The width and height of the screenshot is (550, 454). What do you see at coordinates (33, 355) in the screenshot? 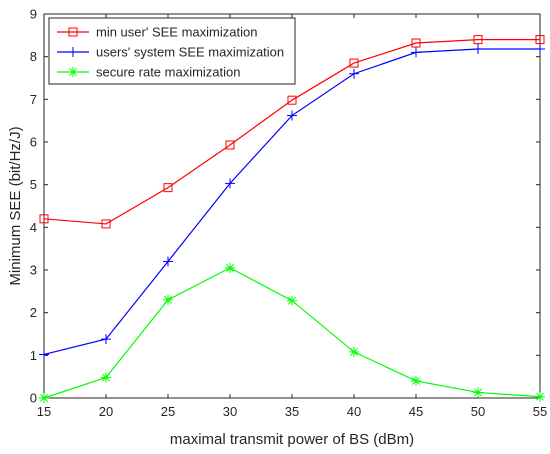
I see `y-tick-label: 1` at bounding box center [33, 355].